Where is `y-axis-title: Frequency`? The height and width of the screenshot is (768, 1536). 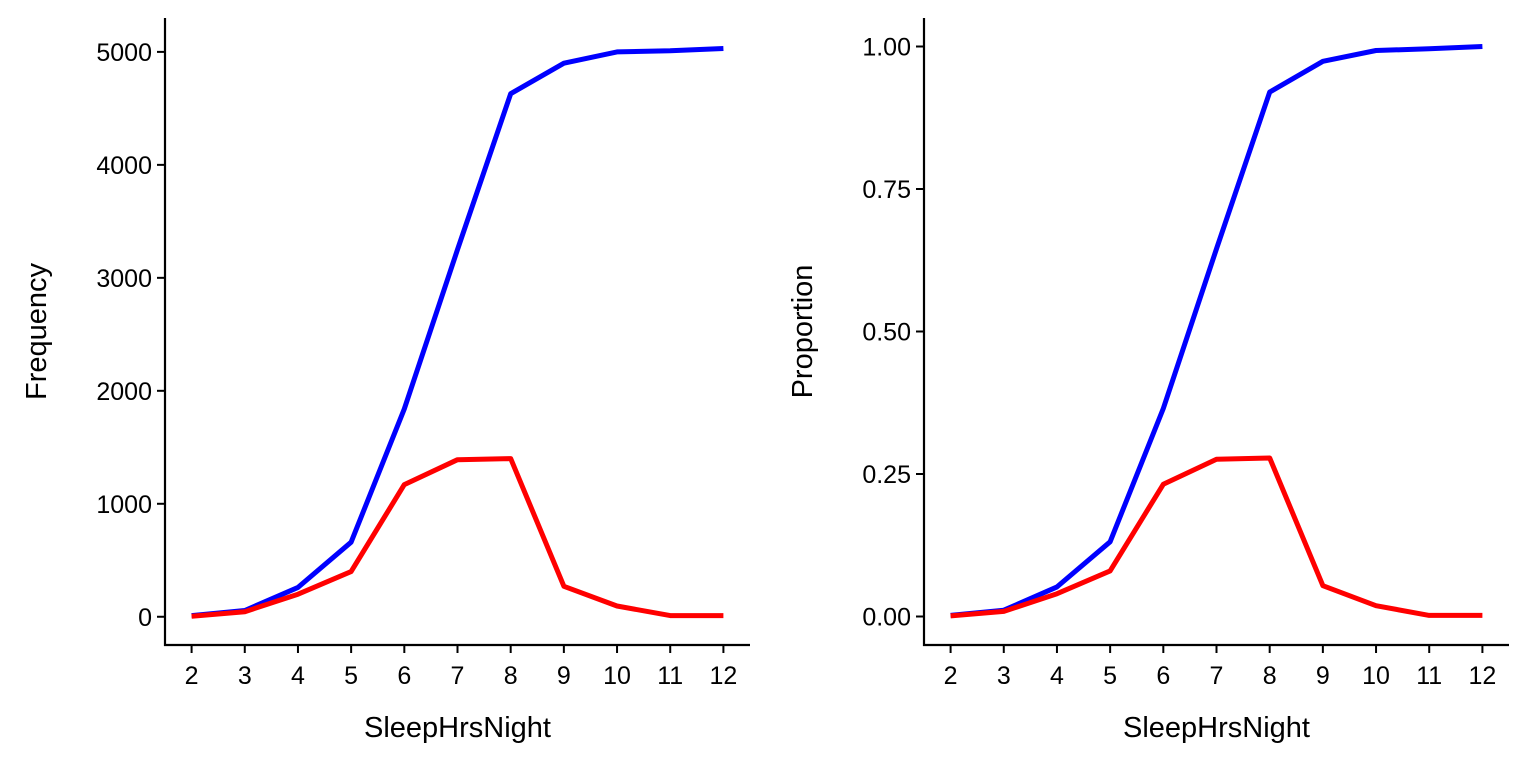
y-axis-title: Frequency is located at coordinates (37, 331).